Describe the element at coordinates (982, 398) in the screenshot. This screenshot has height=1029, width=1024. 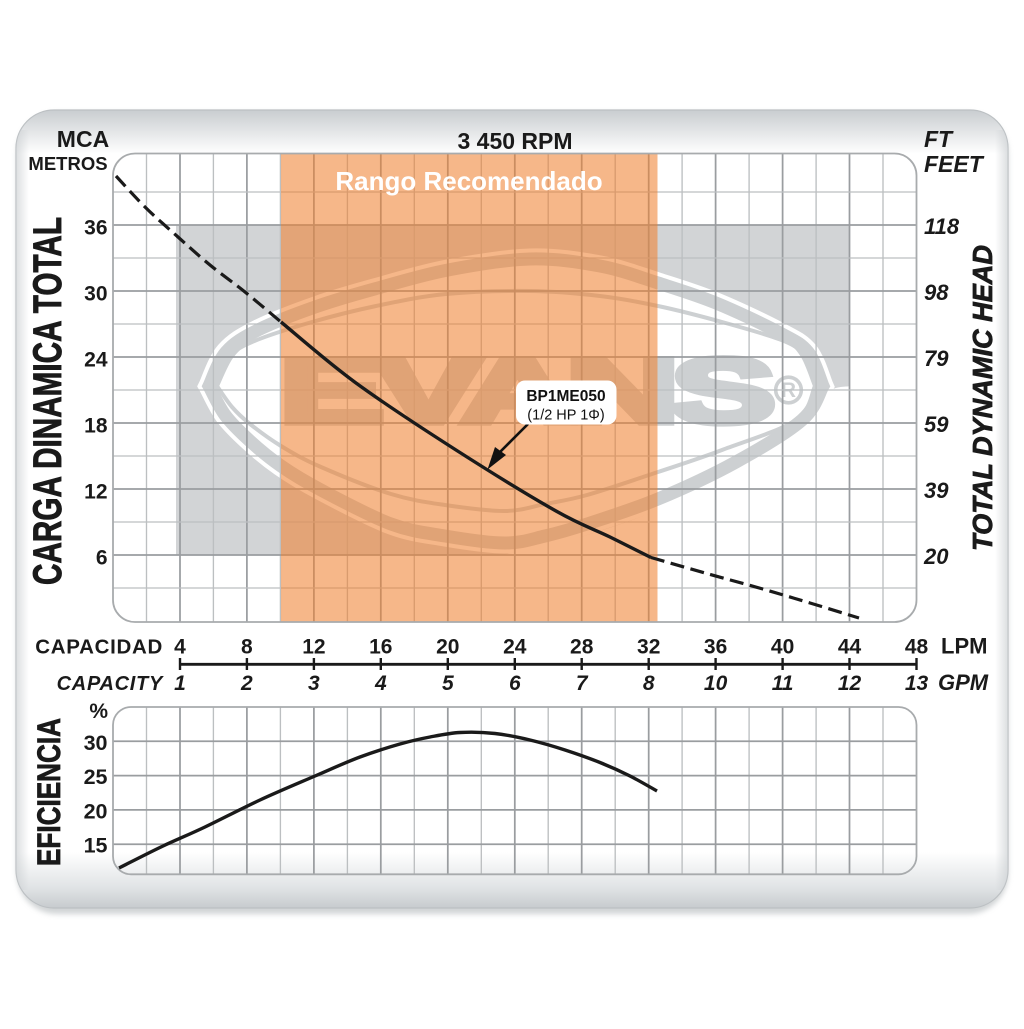
I see `svg-text: TOTAL DYNAMIC HEAD` at that location.